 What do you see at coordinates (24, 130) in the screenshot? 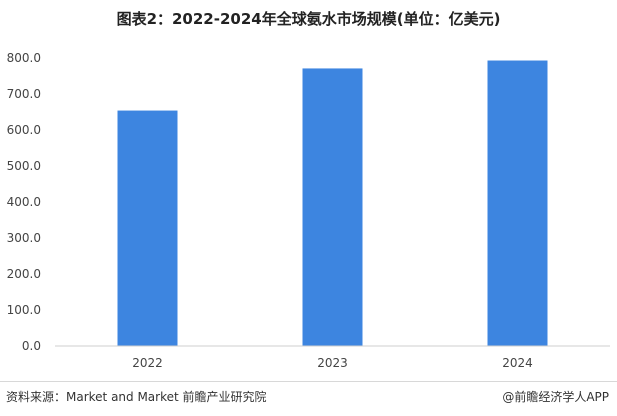
I see `y-tick-label: 600.0` at bounding box center [24, 130].